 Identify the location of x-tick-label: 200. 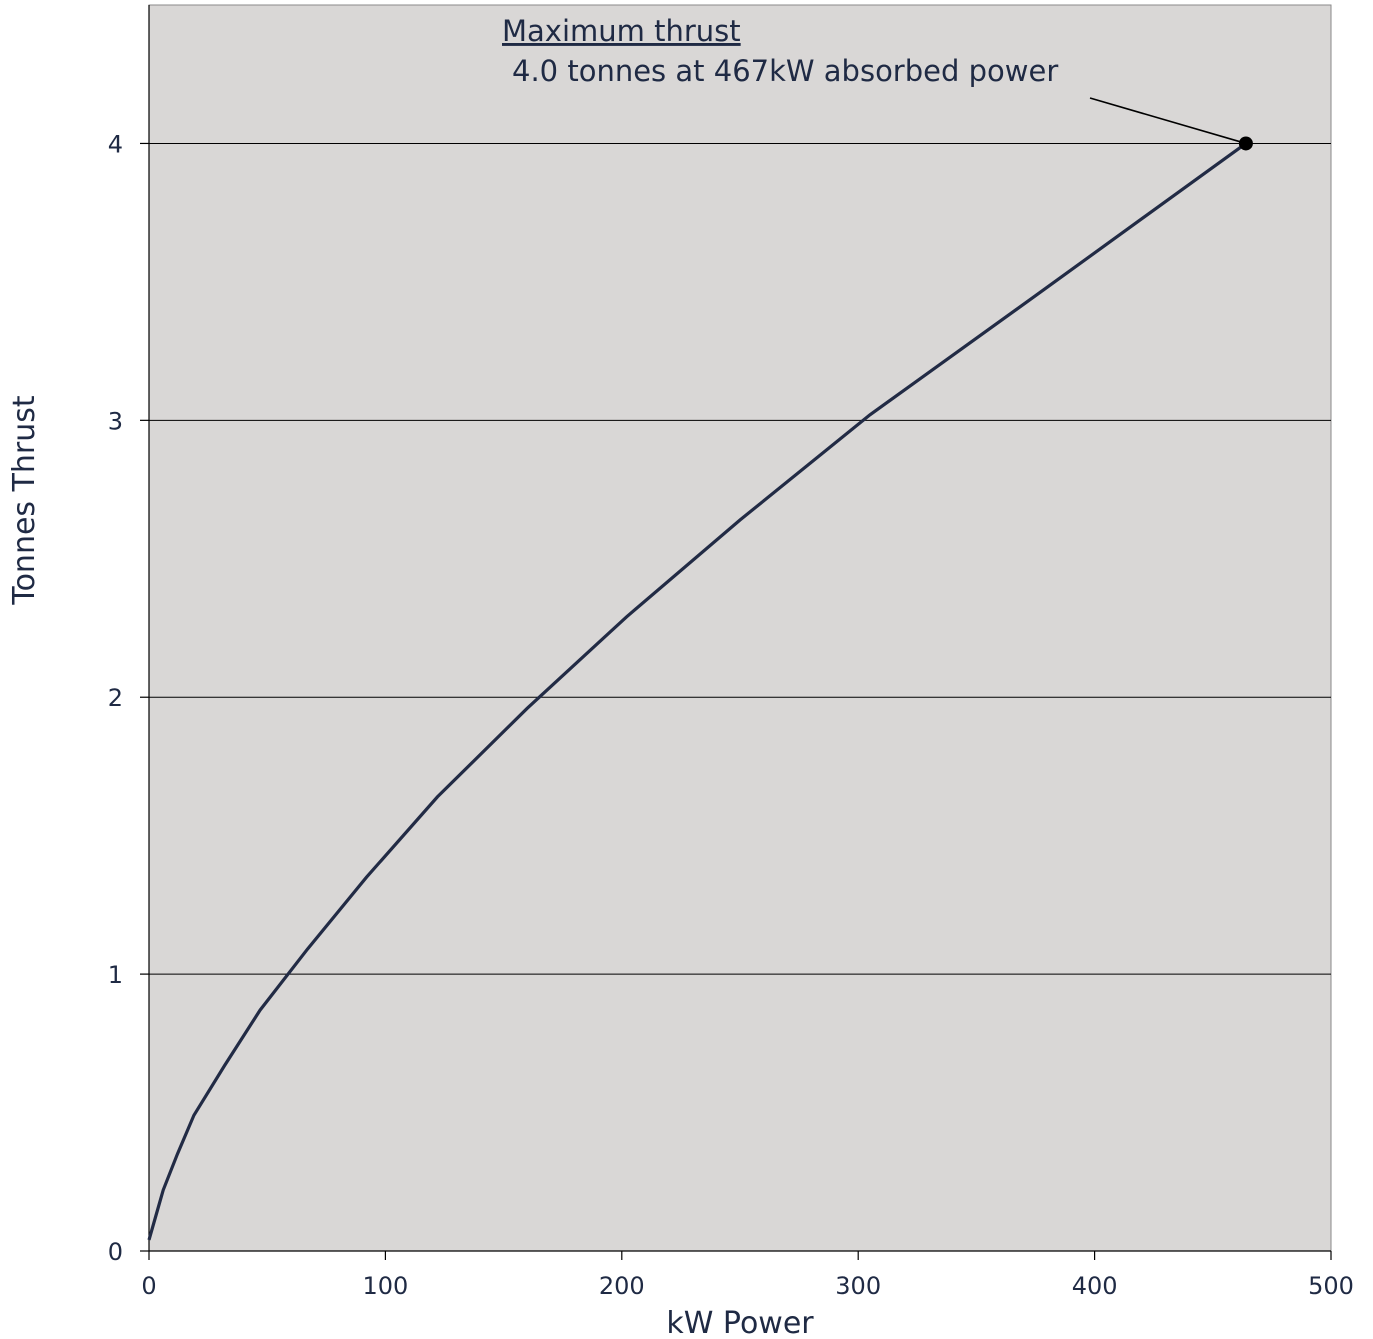
(622, 1286).